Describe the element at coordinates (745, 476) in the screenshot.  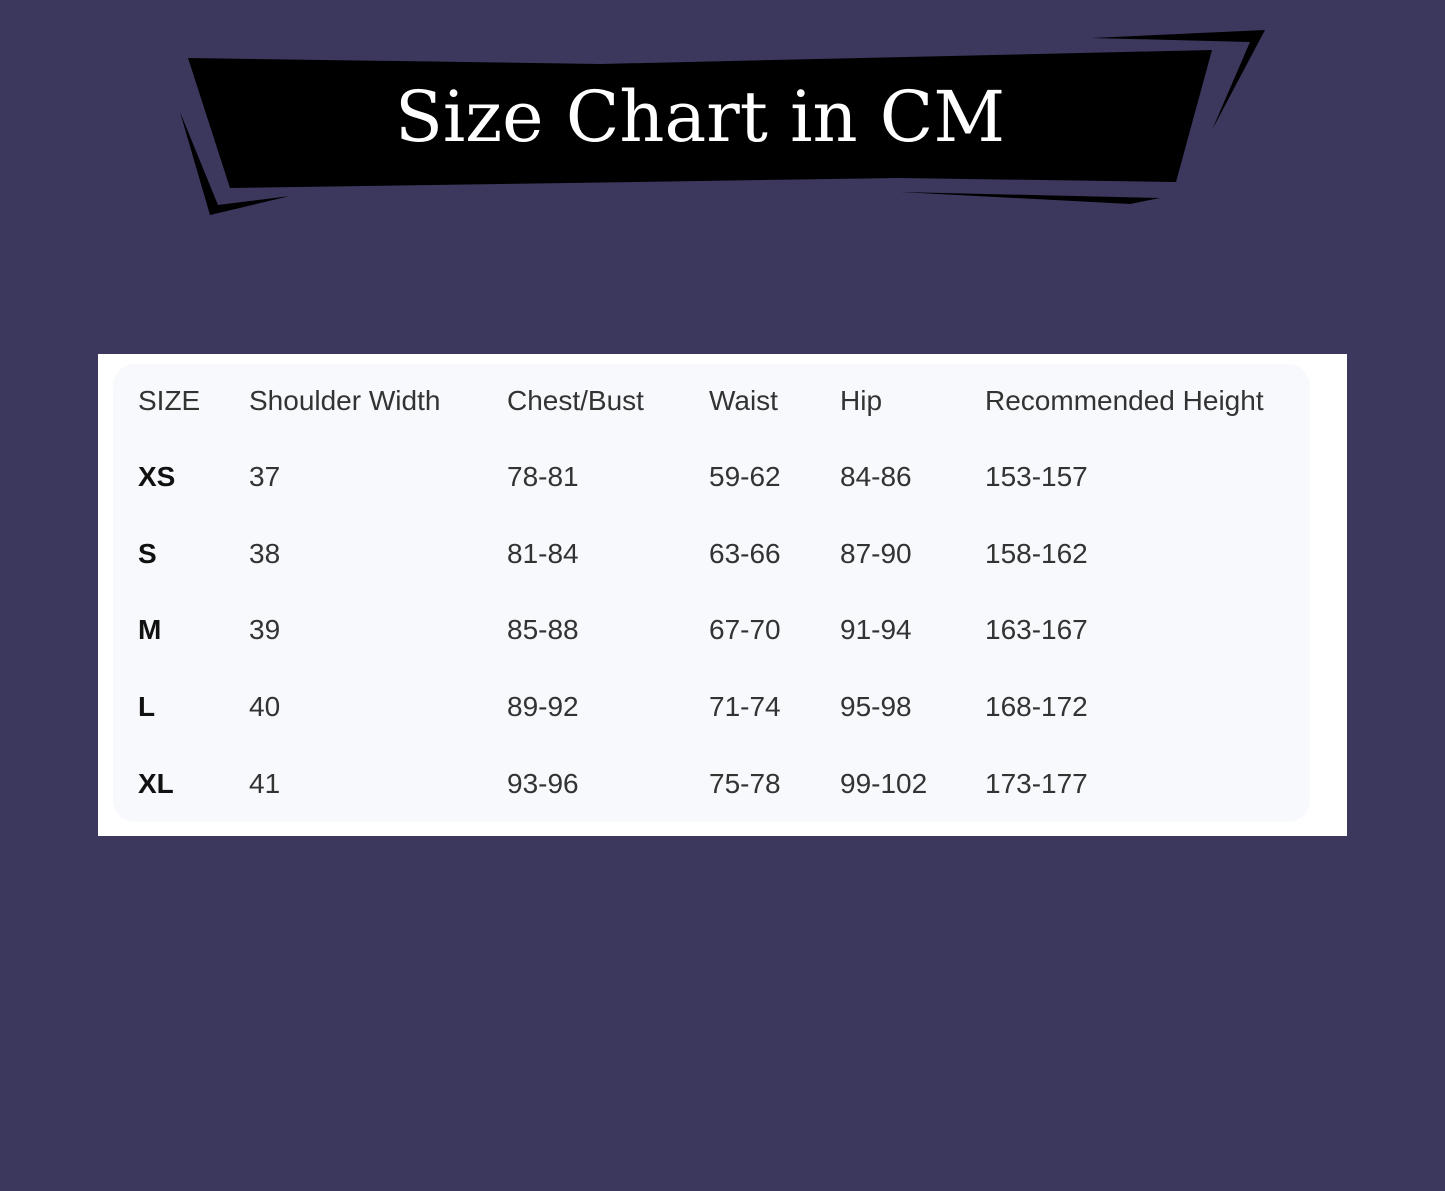
I see `cell-waist: 59-62` at that location.